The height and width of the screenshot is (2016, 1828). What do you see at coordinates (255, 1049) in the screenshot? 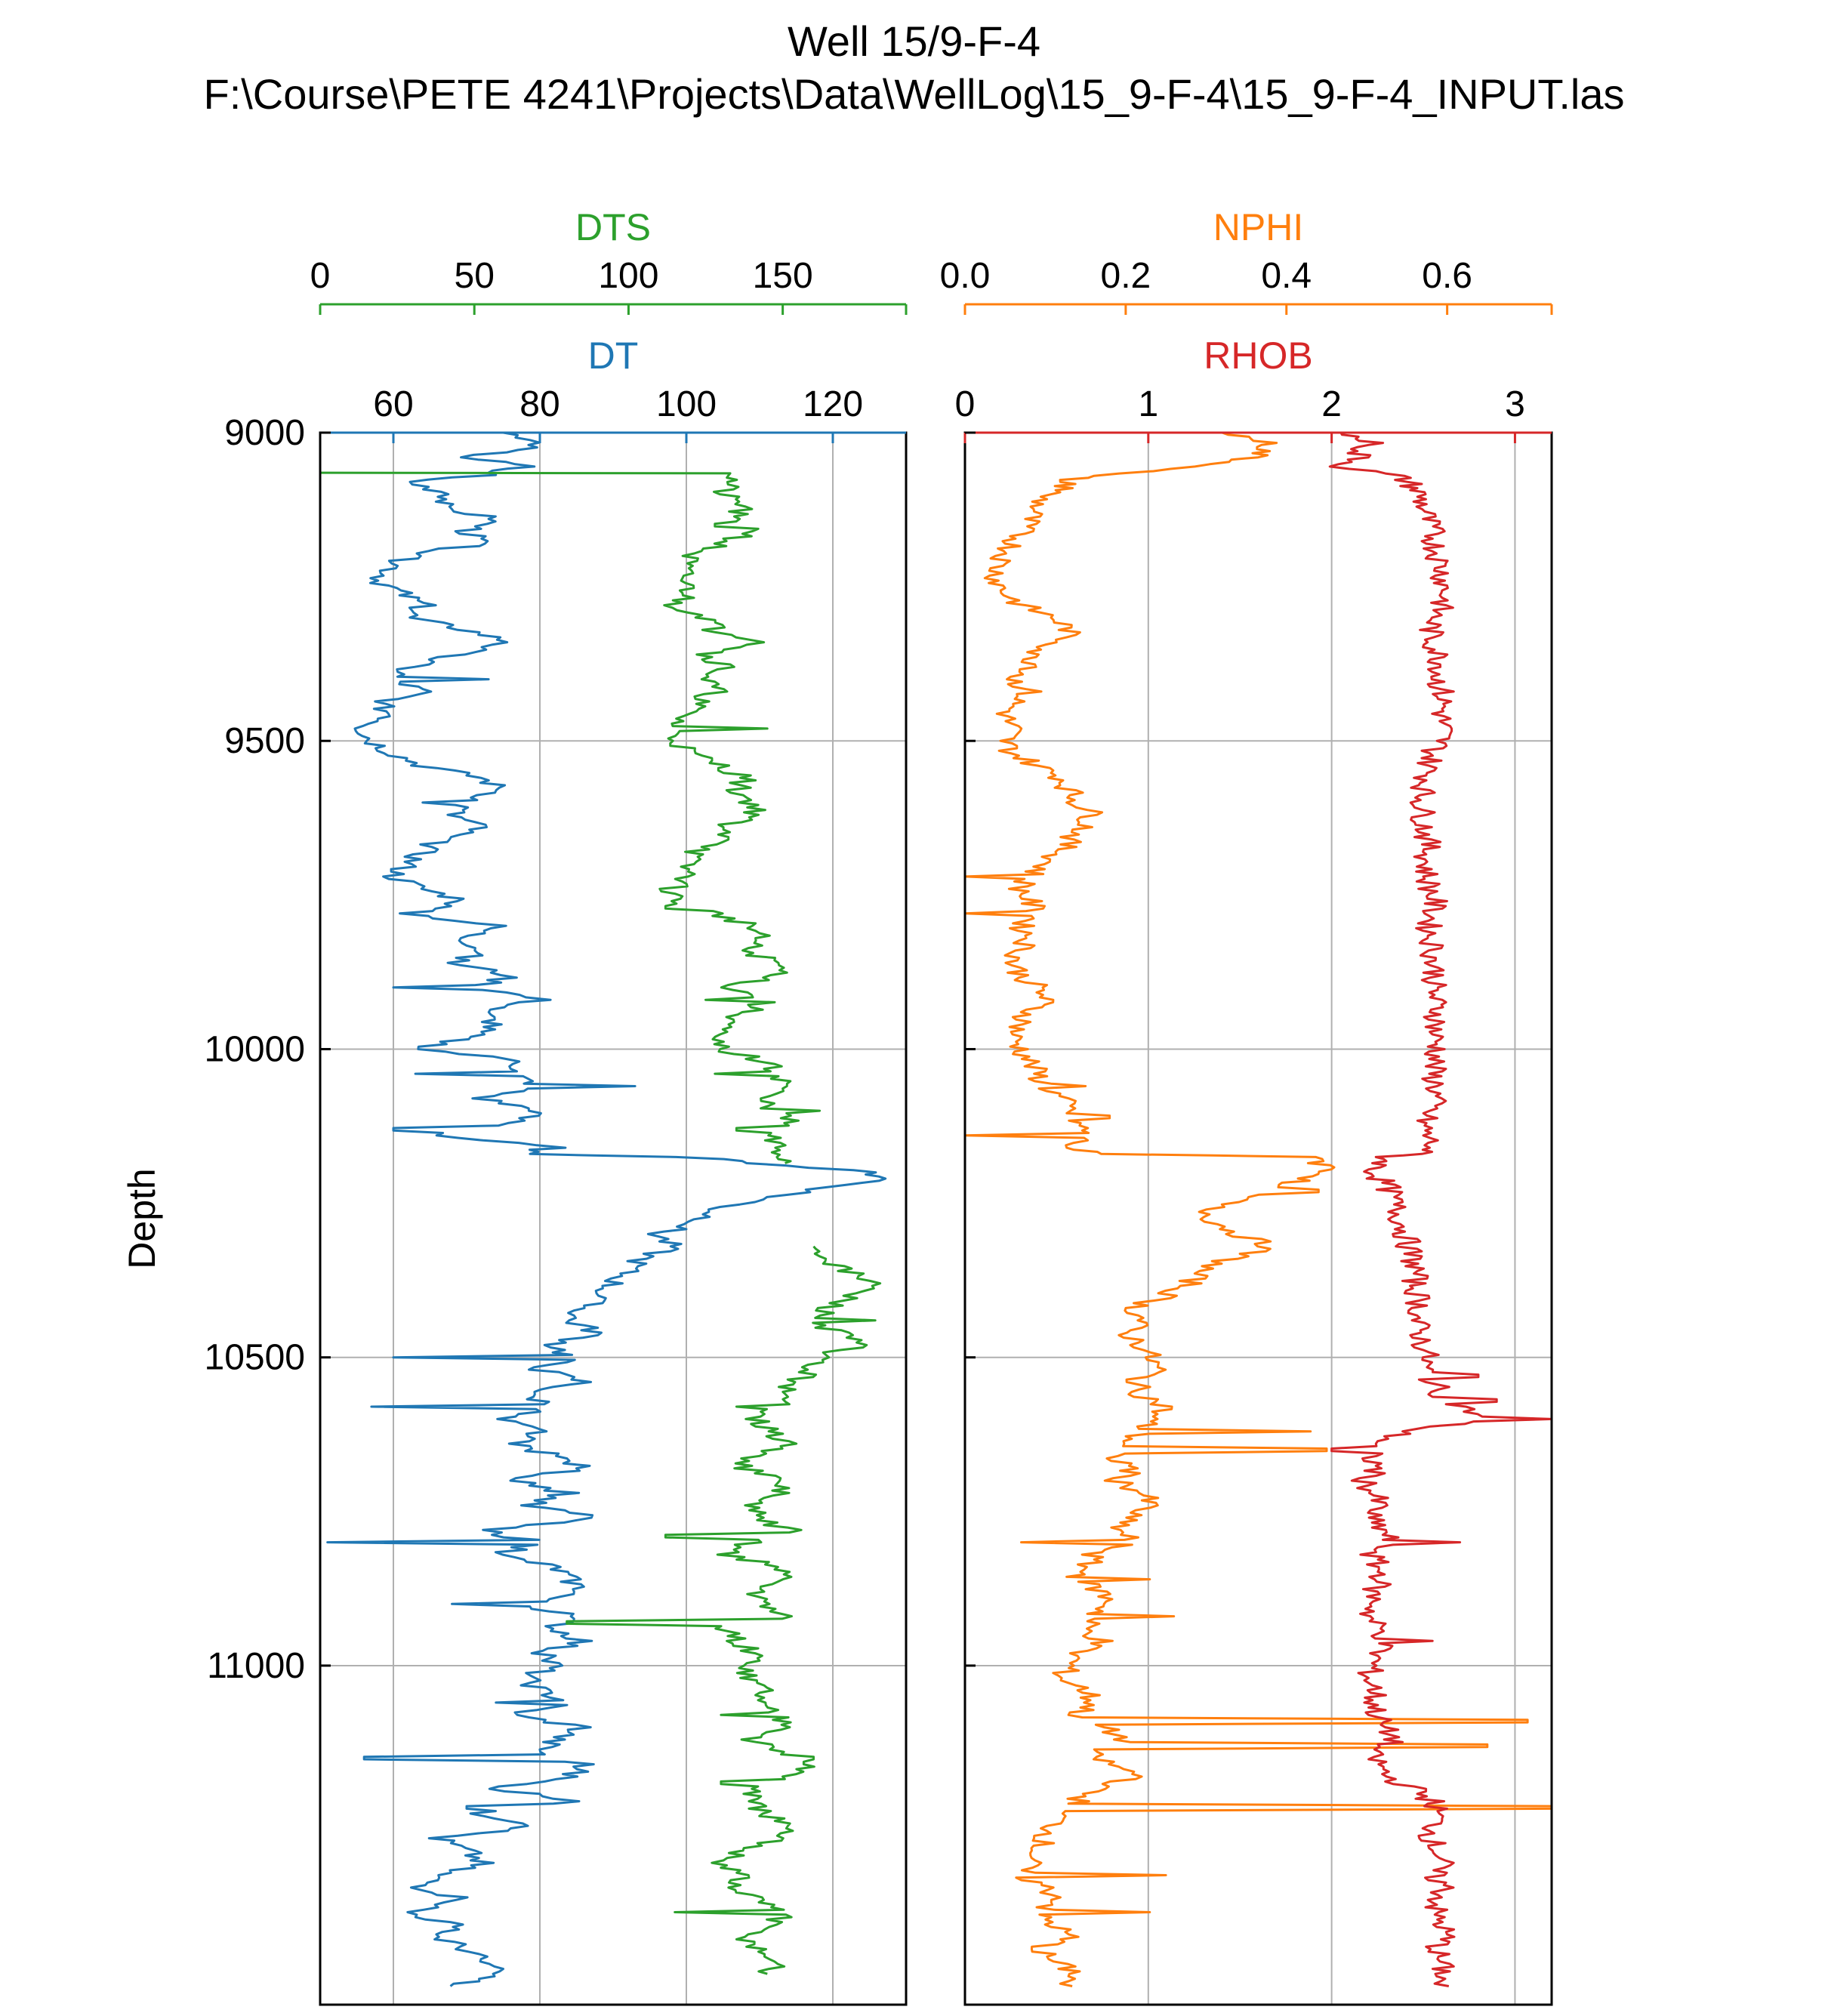
I see `depth-tick-label: 10000` at bounding box center [255, 1049].